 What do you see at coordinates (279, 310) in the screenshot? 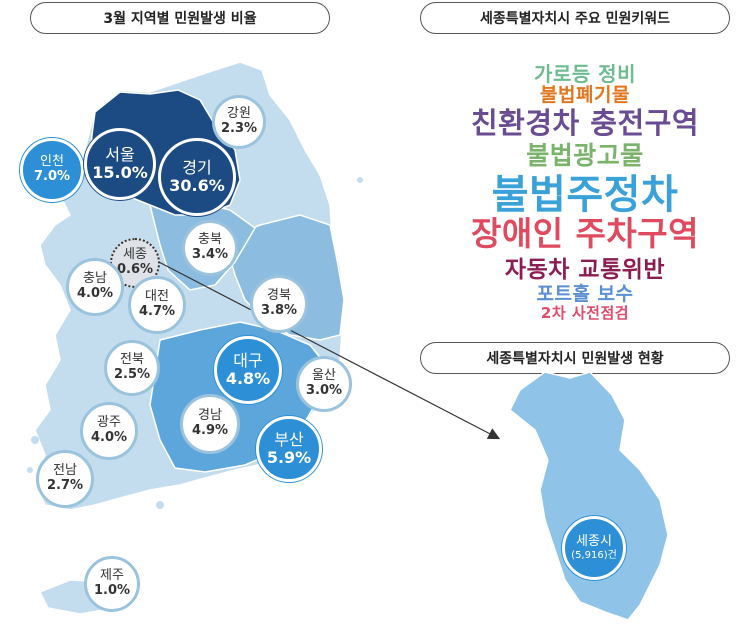
I see `region-pct: 3.8%` at bounding box center [279, 310].